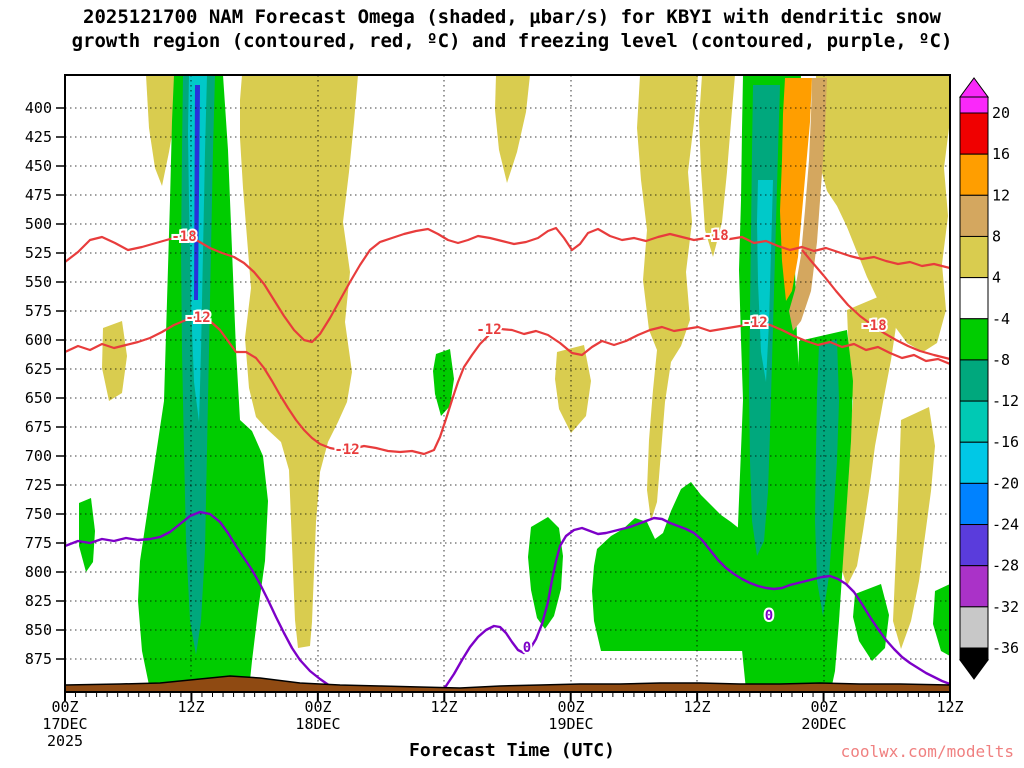 The width and height of the screenshot is (1024, 768). I want to click on shaded-region-orange-upper-right, so click(796, 189).